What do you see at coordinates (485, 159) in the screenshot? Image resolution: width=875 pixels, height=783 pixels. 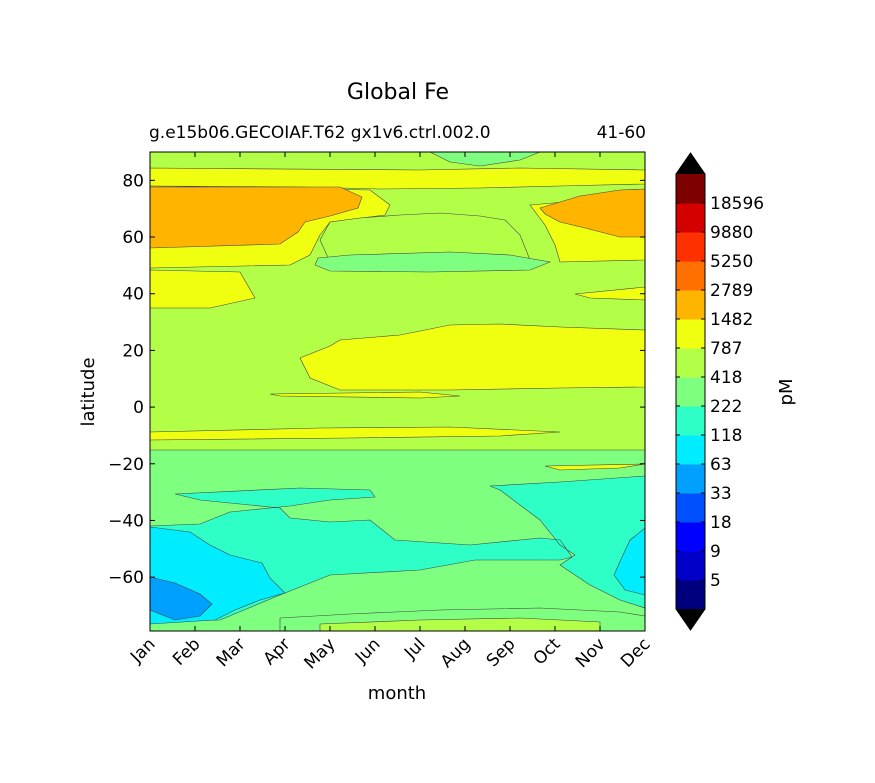 I see `contour-418-787-arctic-patch` at bounding box center [485, 159].